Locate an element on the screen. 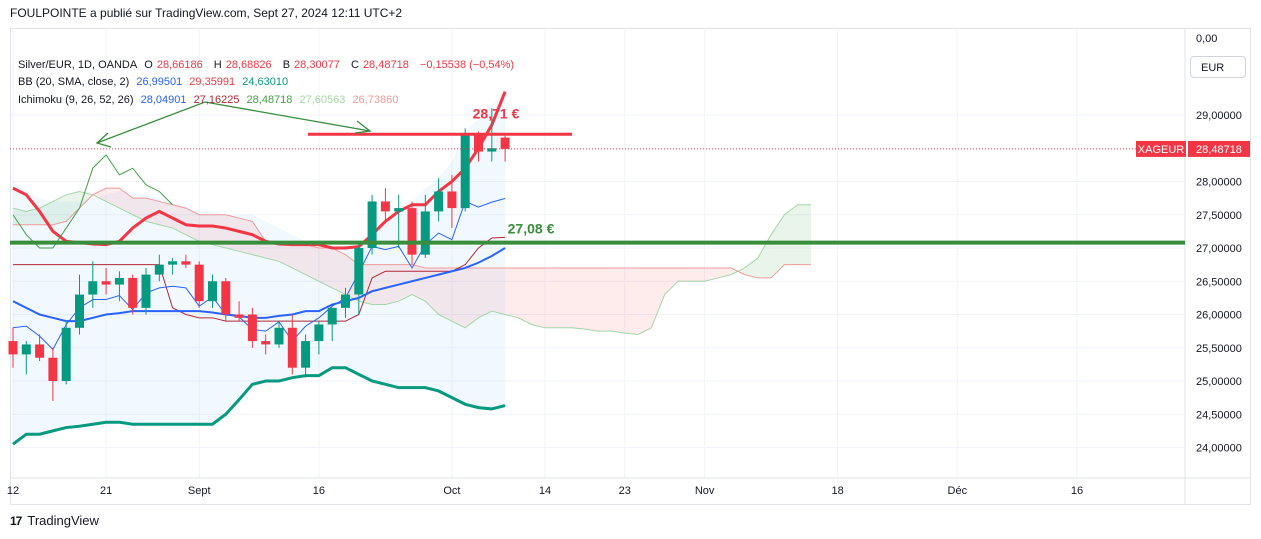 This screenshot has height=539, width=1261. x-tick-label: Nov is located at coordinates (705, 491).